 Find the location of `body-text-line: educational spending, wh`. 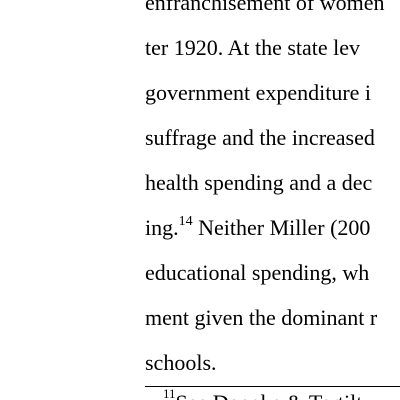

body-text-line: educational spending, wh is located at coordinates (257, 272).